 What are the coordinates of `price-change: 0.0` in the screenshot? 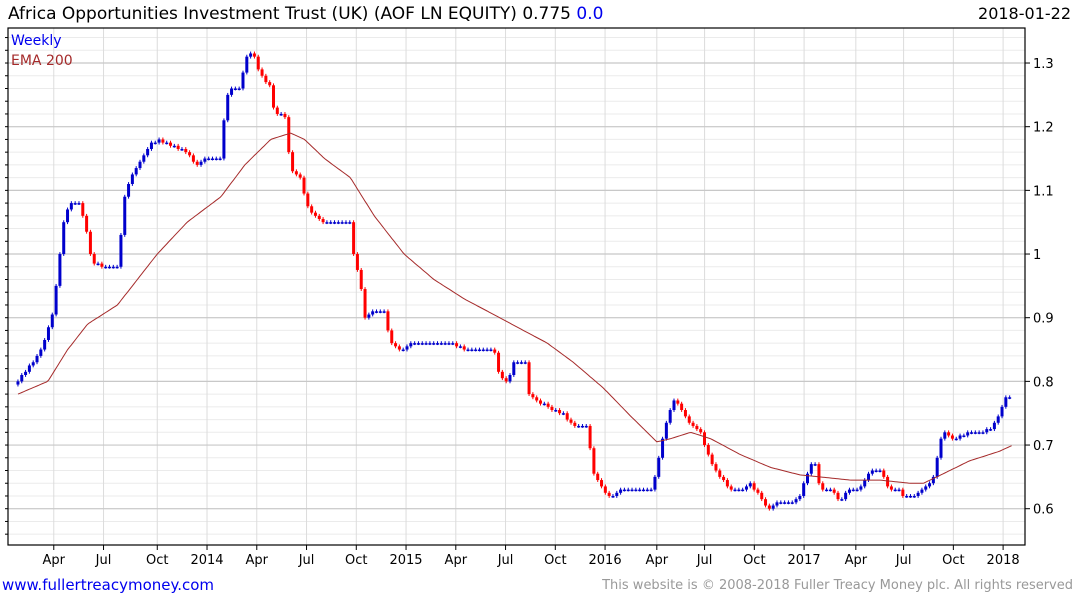 It's located at (590, 14).